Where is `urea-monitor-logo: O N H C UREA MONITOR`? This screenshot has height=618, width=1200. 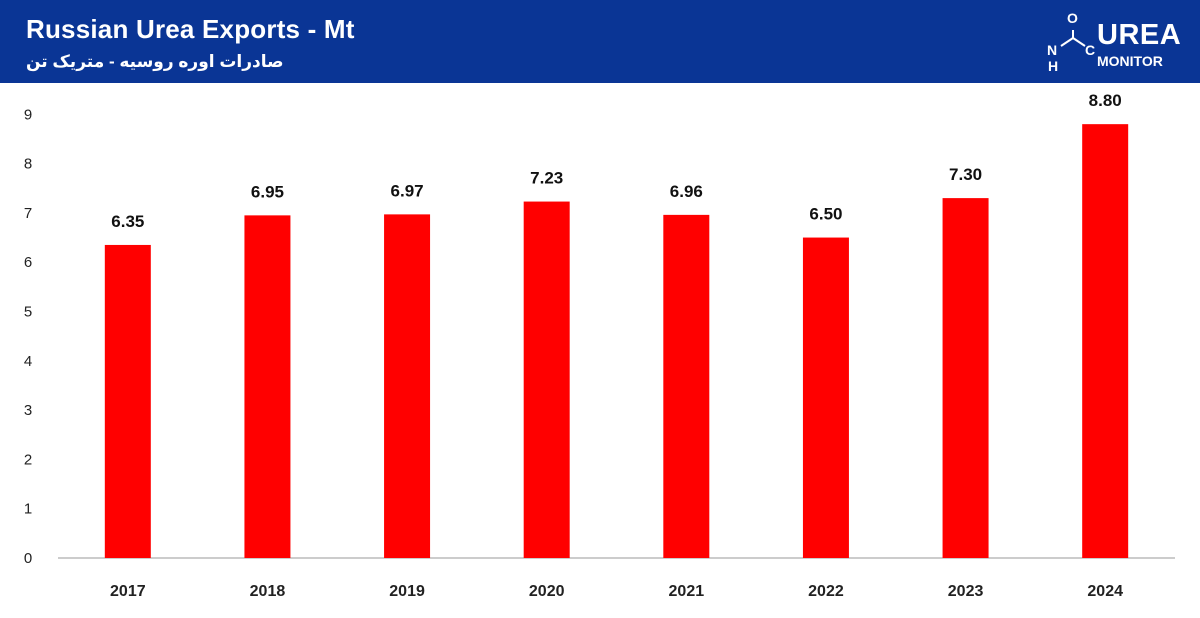
urea-monitor-logo: O N H C UREA MONITOR is located at coordinates (1115, 42).